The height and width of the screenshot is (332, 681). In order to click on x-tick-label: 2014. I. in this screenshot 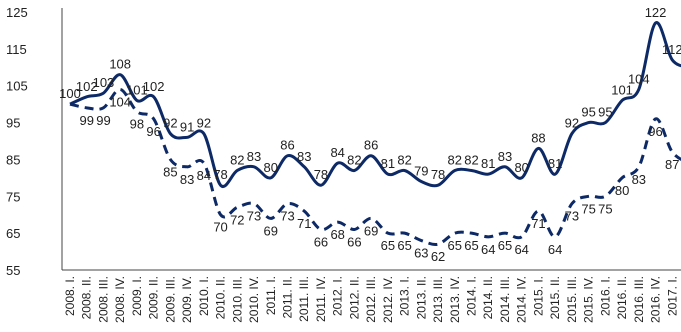, I will do `click(472, 296)`.